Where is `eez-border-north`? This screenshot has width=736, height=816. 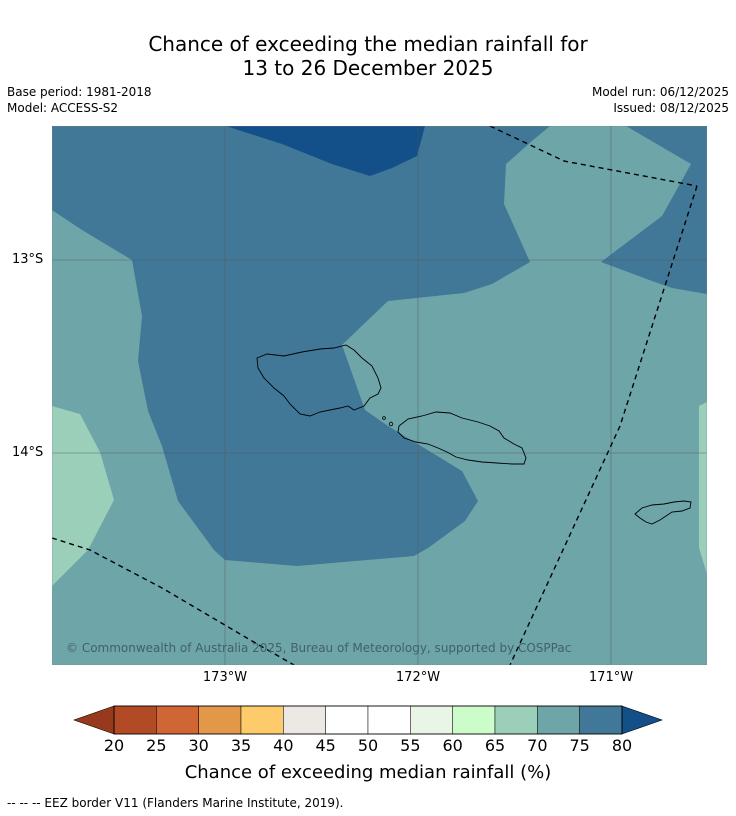
eez-border-north is located at coordinates (593, 156).